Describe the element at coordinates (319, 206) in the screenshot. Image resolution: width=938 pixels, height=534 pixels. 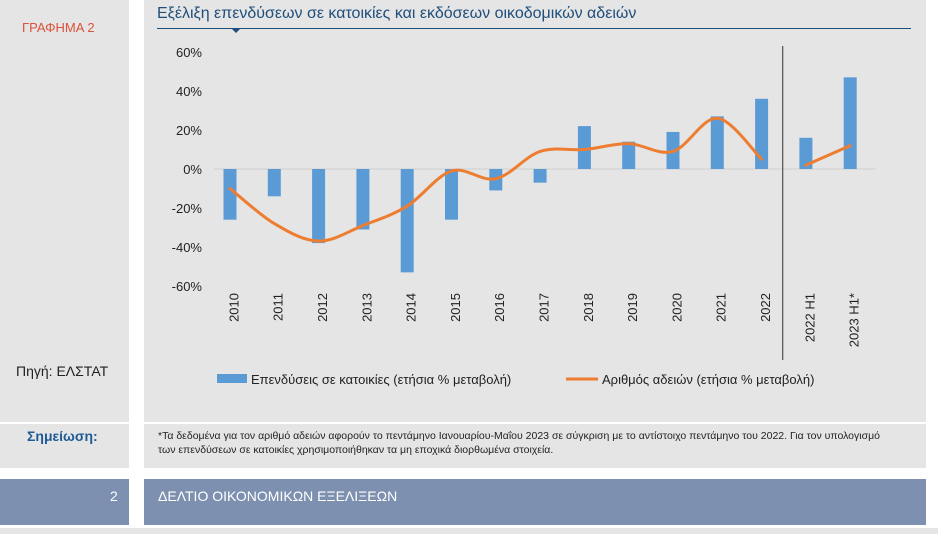
I see `bar-2012` at that location.